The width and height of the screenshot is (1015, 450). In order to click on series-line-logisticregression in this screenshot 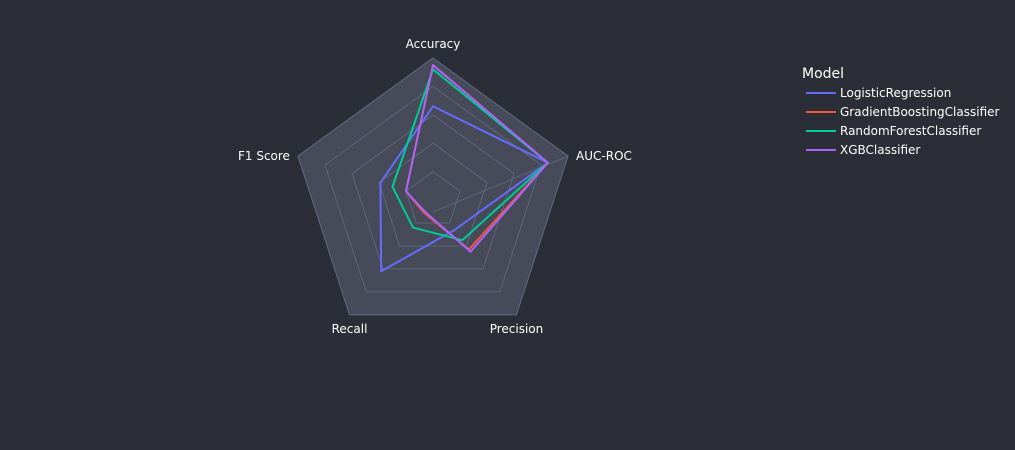, I will do `click(464, 189)`.